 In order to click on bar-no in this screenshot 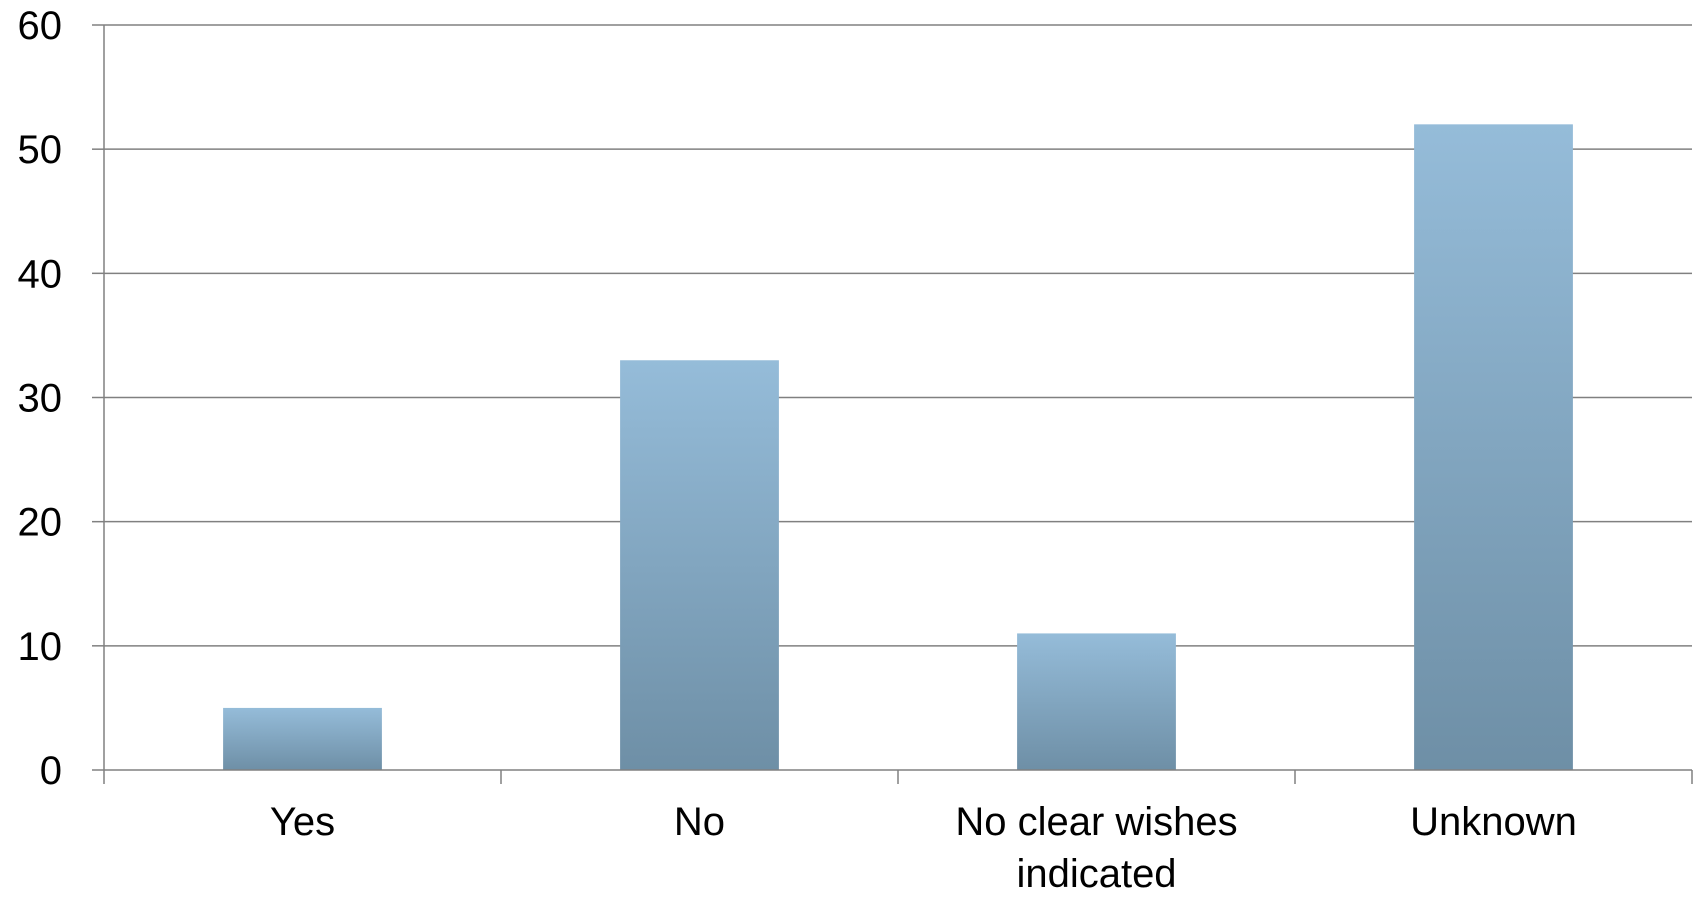, I will do `click(699, 565)`.